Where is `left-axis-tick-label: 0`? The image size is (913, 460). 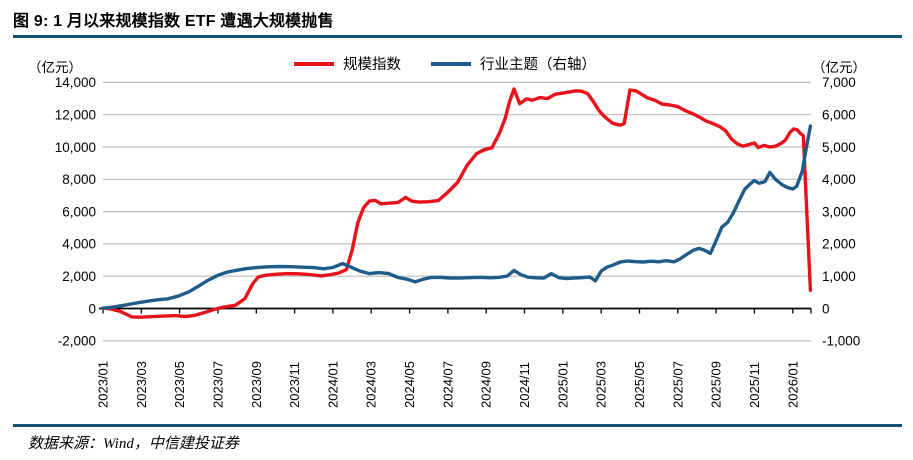 left-axis-tick-label: 0 is located at coordinates (92, 308).